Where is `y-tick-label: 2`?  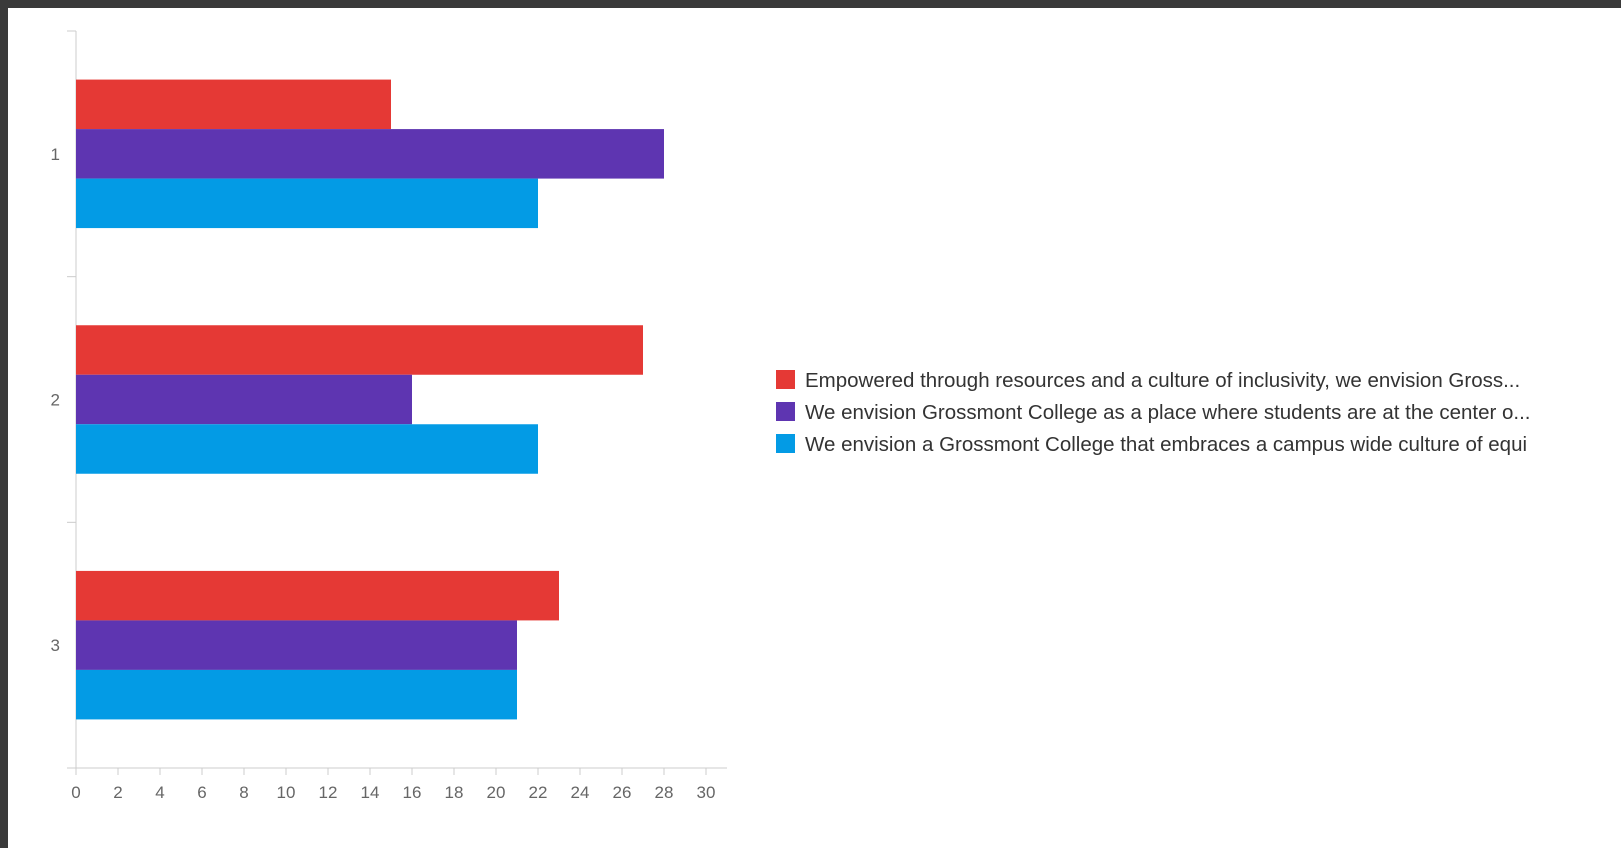
y-tick-label: 2 is located at coordinates (55, 400).